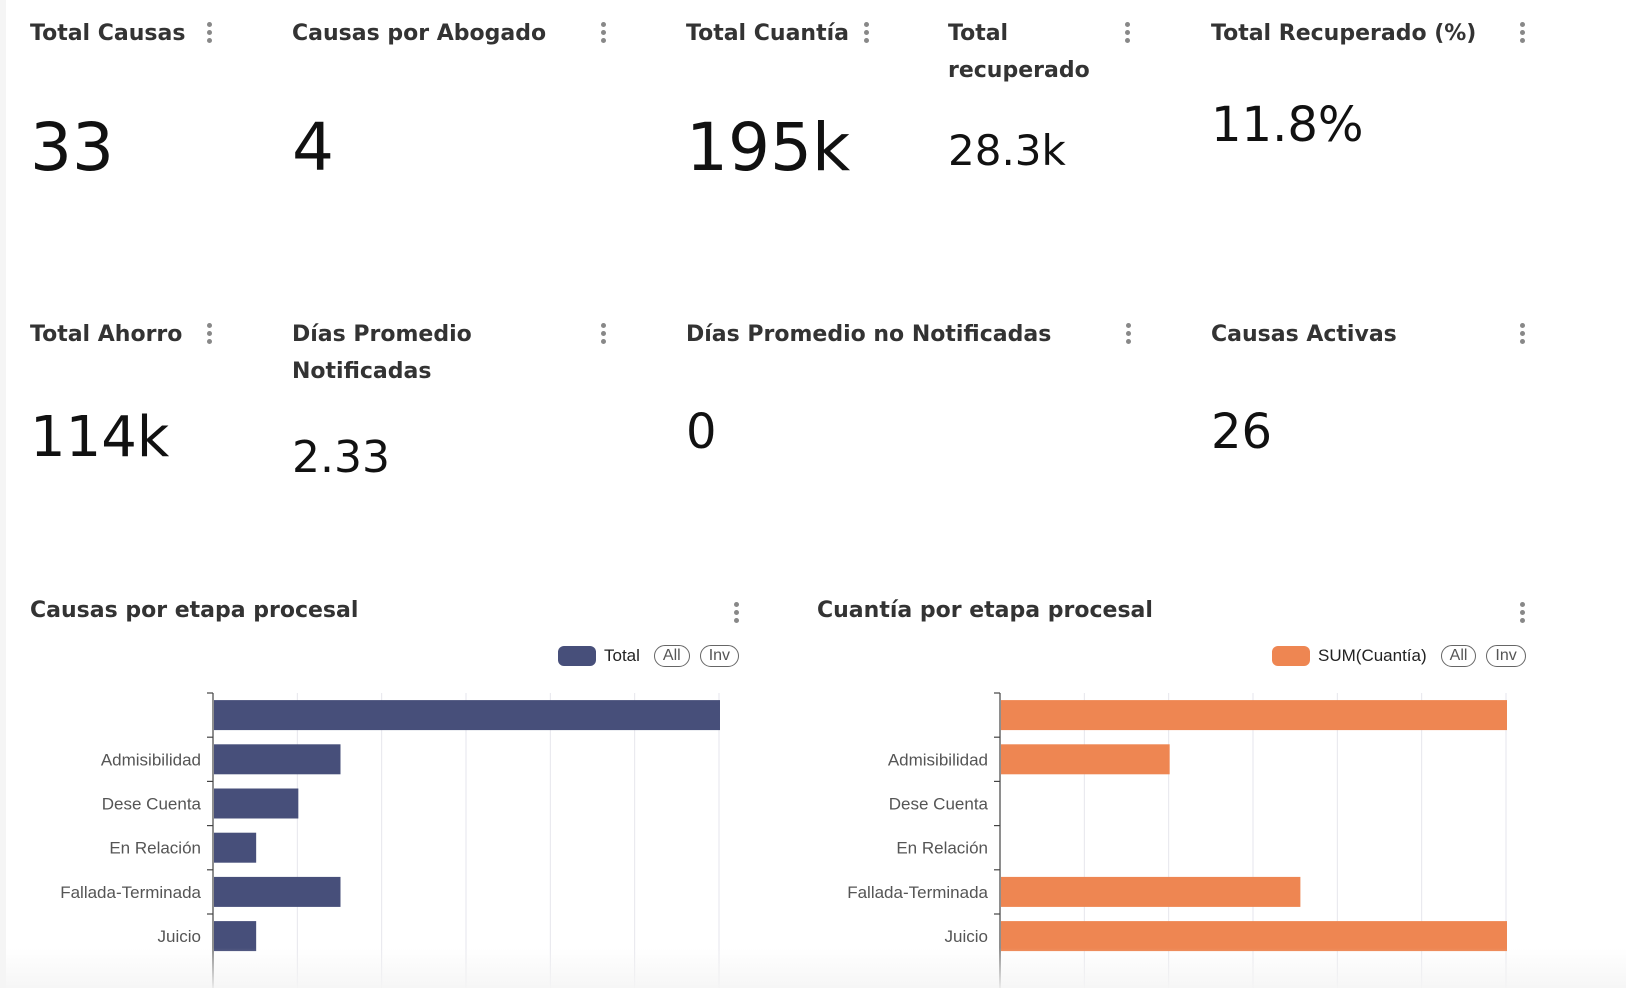 The image size is (1626, 988). I want to click on card-title: Días Promedio no Notificadas, so click(869, 334).